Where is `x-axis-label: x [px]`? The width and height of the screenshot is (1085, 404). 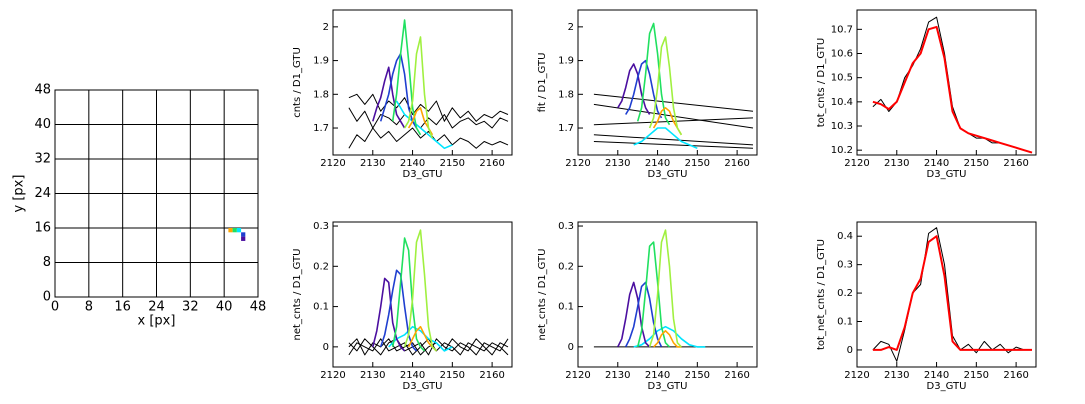
x-axis-label: x [px] is located at coordinates (157, 321).